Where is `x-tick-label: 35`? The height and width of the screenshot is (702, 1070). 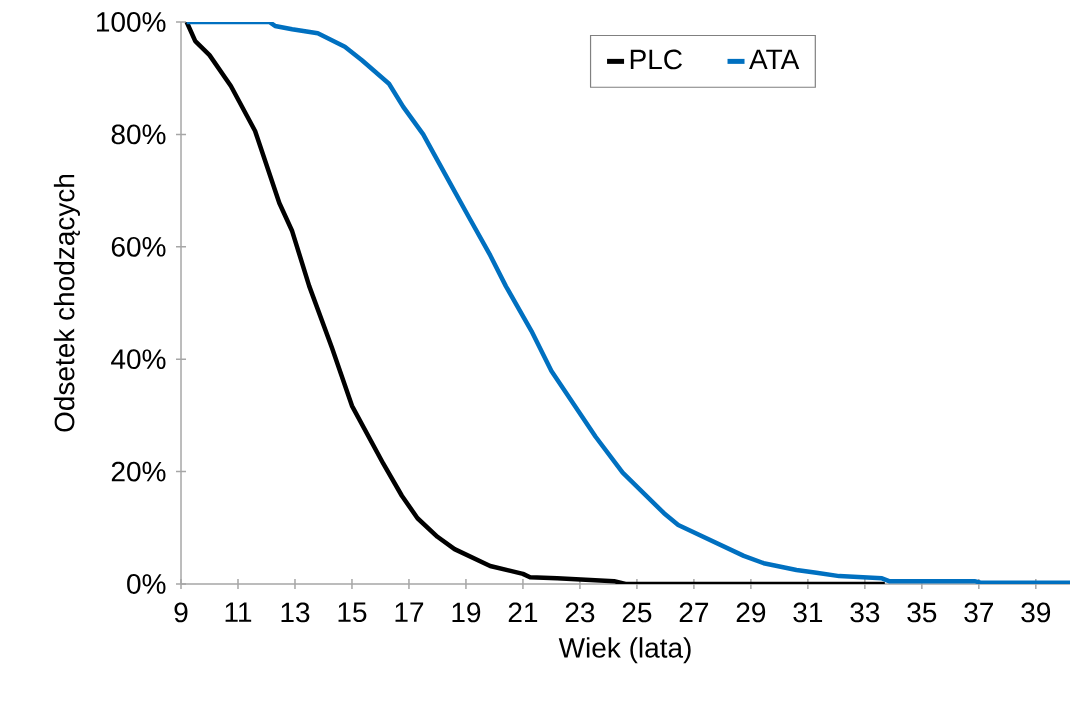
x-tick-label: 35 is located at coordinates (922, 612).